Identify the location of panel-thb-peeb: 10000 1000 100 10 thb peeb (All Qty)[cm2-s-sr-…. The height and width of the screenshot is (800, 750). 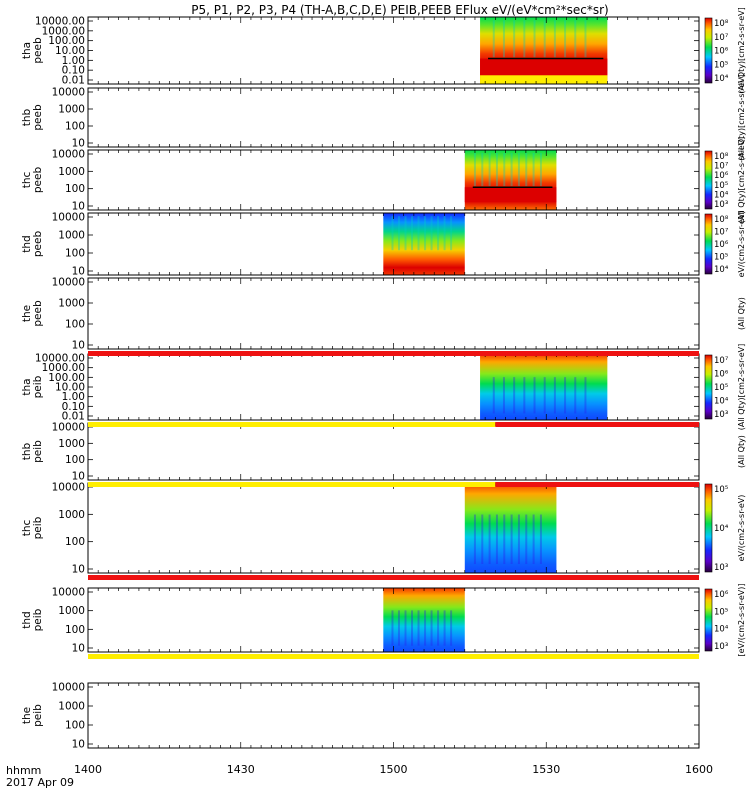
(383, 117).